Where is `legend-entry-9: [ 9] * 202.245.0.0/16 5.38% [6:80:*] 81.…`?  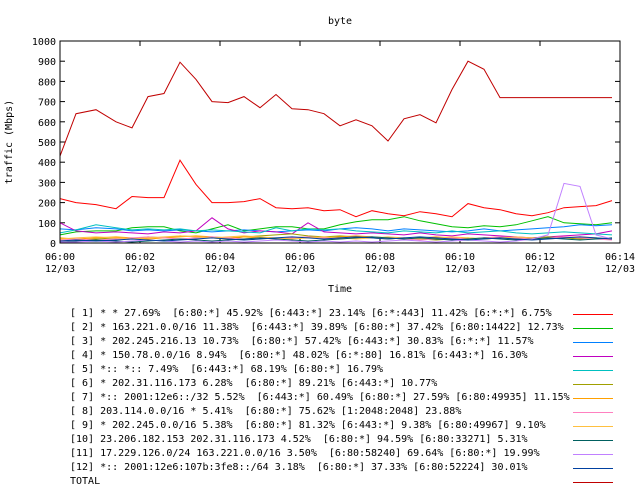
legend-entry-9: [ 9] * 202.245.0.0/16 5.38% [6:80:*] 81.… is located at coordinates (350, 426).